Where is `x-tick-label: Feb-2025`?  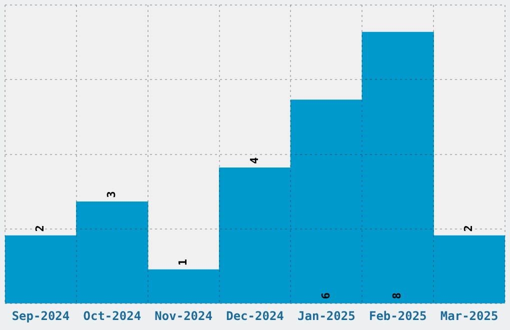
x-tick-label: Feb-2025 is located at coordinates (397, 315).